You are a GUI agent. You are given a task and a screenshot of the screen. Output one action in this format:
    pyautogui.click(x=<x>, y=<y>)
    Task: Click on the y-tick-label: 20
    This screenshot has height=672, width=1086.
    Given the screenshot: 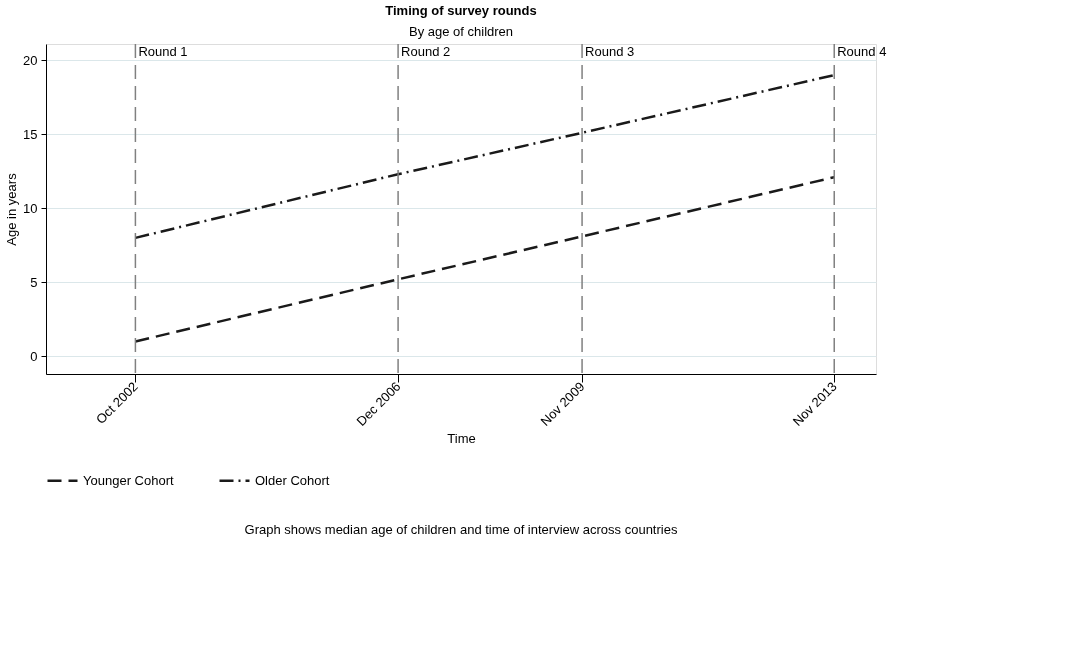 What is the action you would take?
    pyautogui.click(x=30, y=60)
    